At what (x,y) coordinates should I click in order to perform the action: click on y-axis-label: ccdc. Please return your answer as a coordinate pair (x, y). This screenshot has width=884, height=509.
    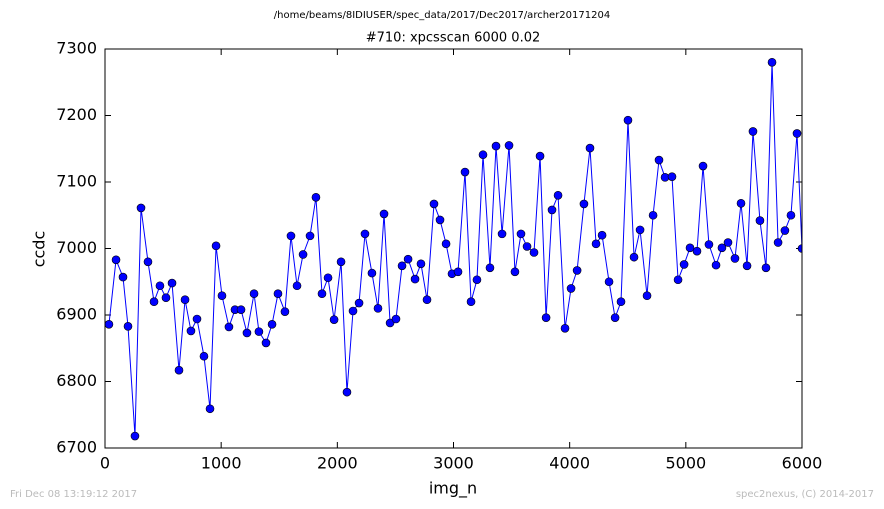
    Looking at the image, I should click on (39, 249).